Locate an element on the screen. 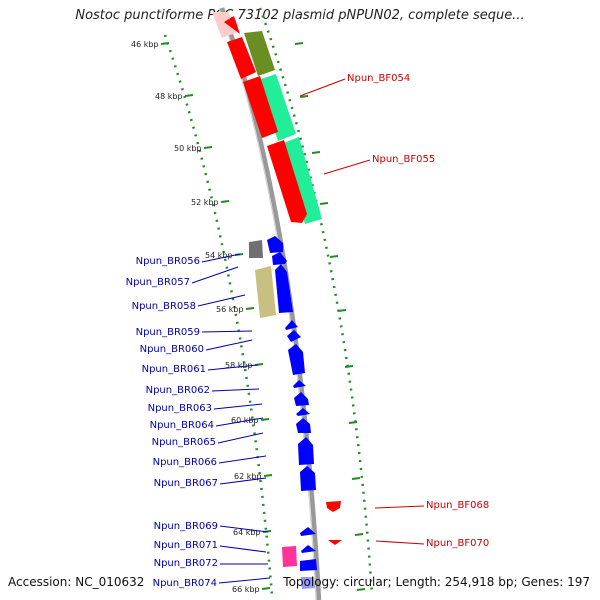 The height and width of the screenshot is (600, 600). reverse-gene-label: Npun_BR063 is located at coordinates (180, 408).